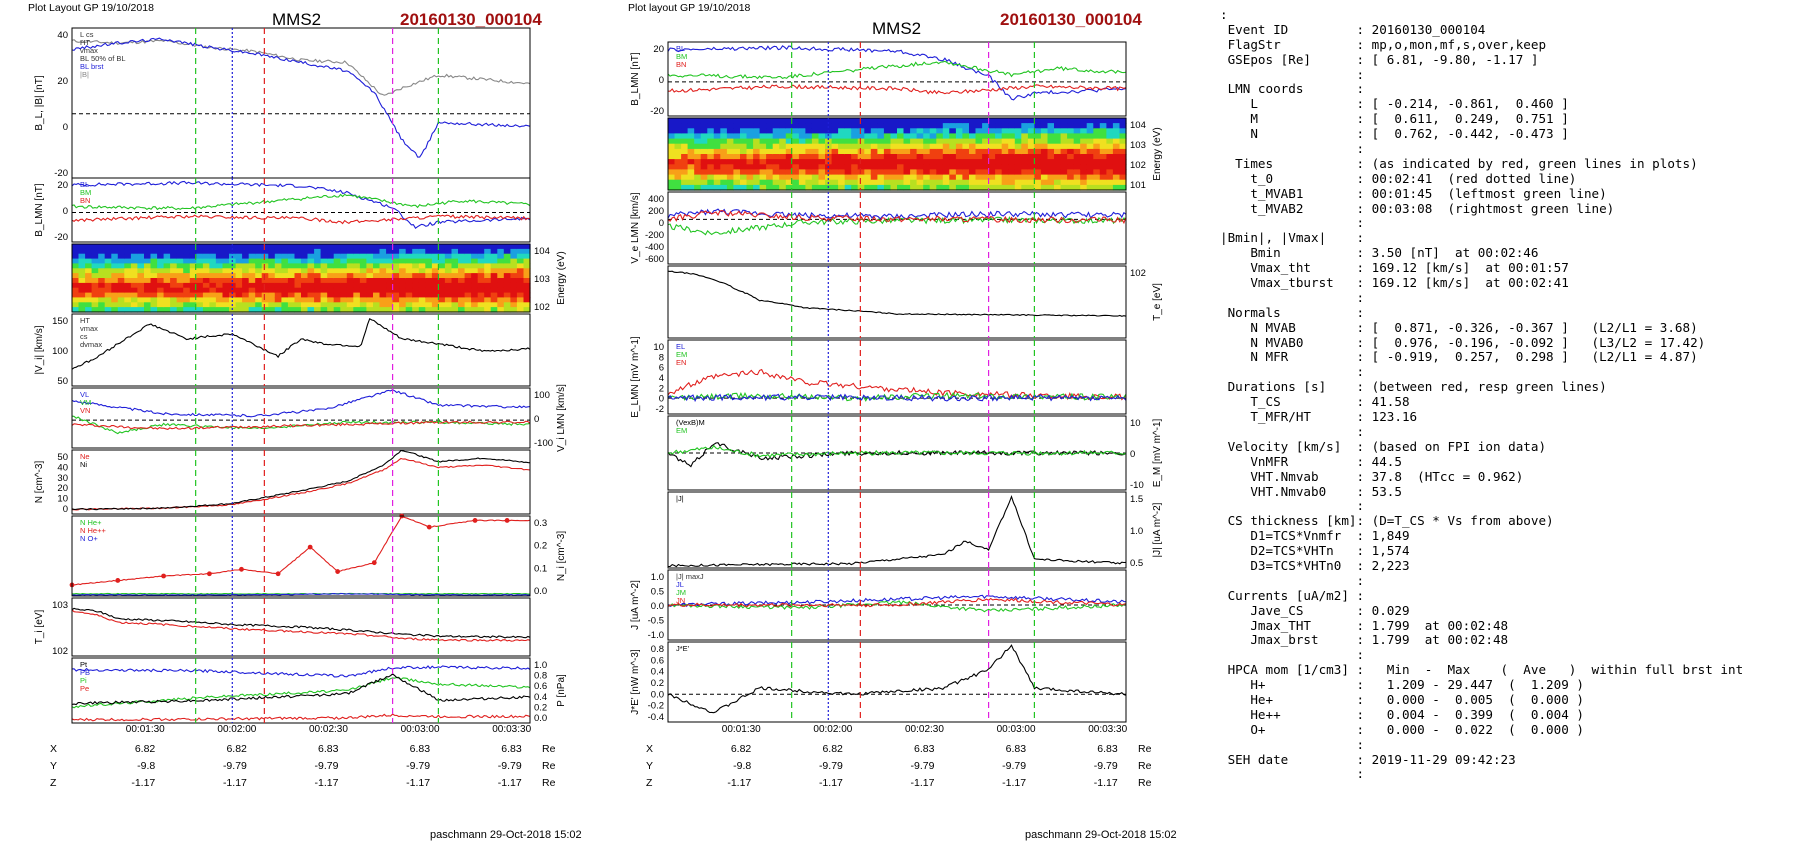 Image resolution: width=1804 pixels, height=841 pixels. What do you see at coordinates (429, 527) in the screenshot?
I see `data-point` at bounding box center [429, 527].